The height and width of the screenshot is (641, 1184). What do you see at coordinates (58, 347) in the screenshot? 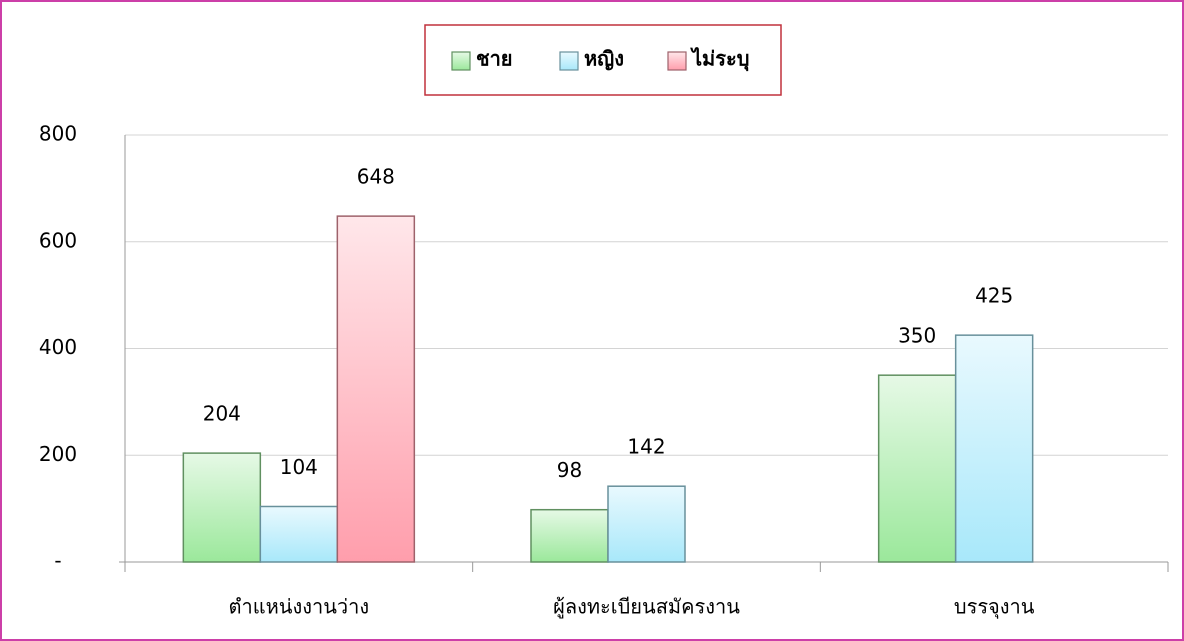
I see `y-tick-label: 400` at bounding box center [58, 347].